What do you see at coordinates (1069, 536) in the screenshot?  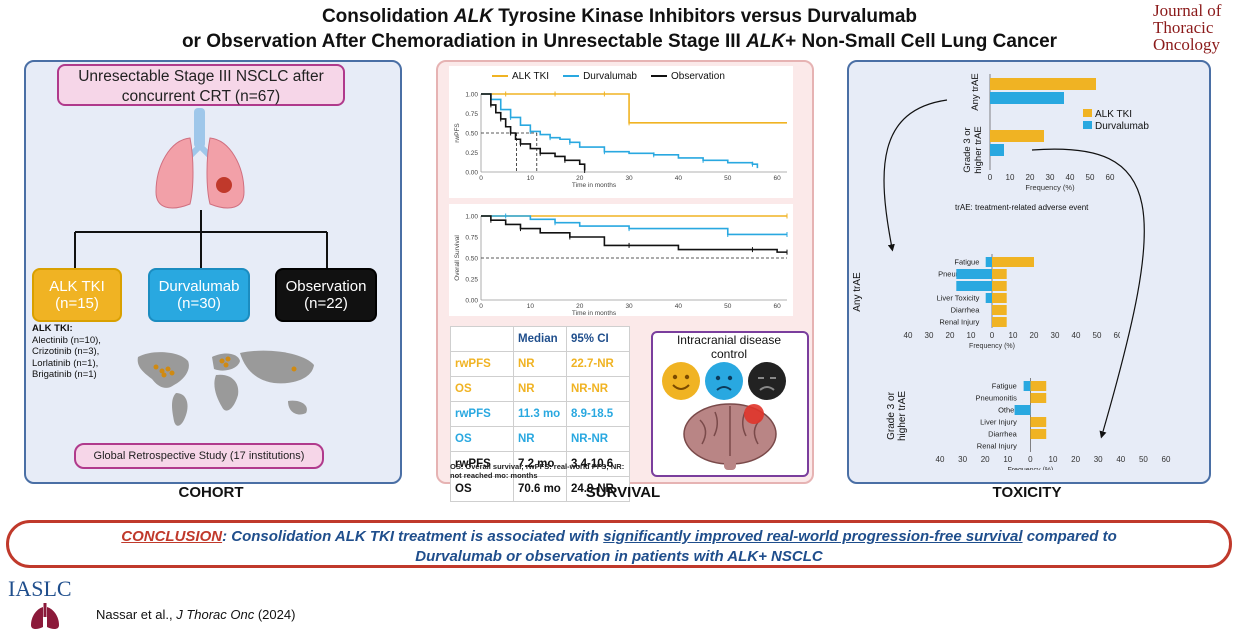 I see `conclusion-text: compared to` at bounding box center [1069, 536].